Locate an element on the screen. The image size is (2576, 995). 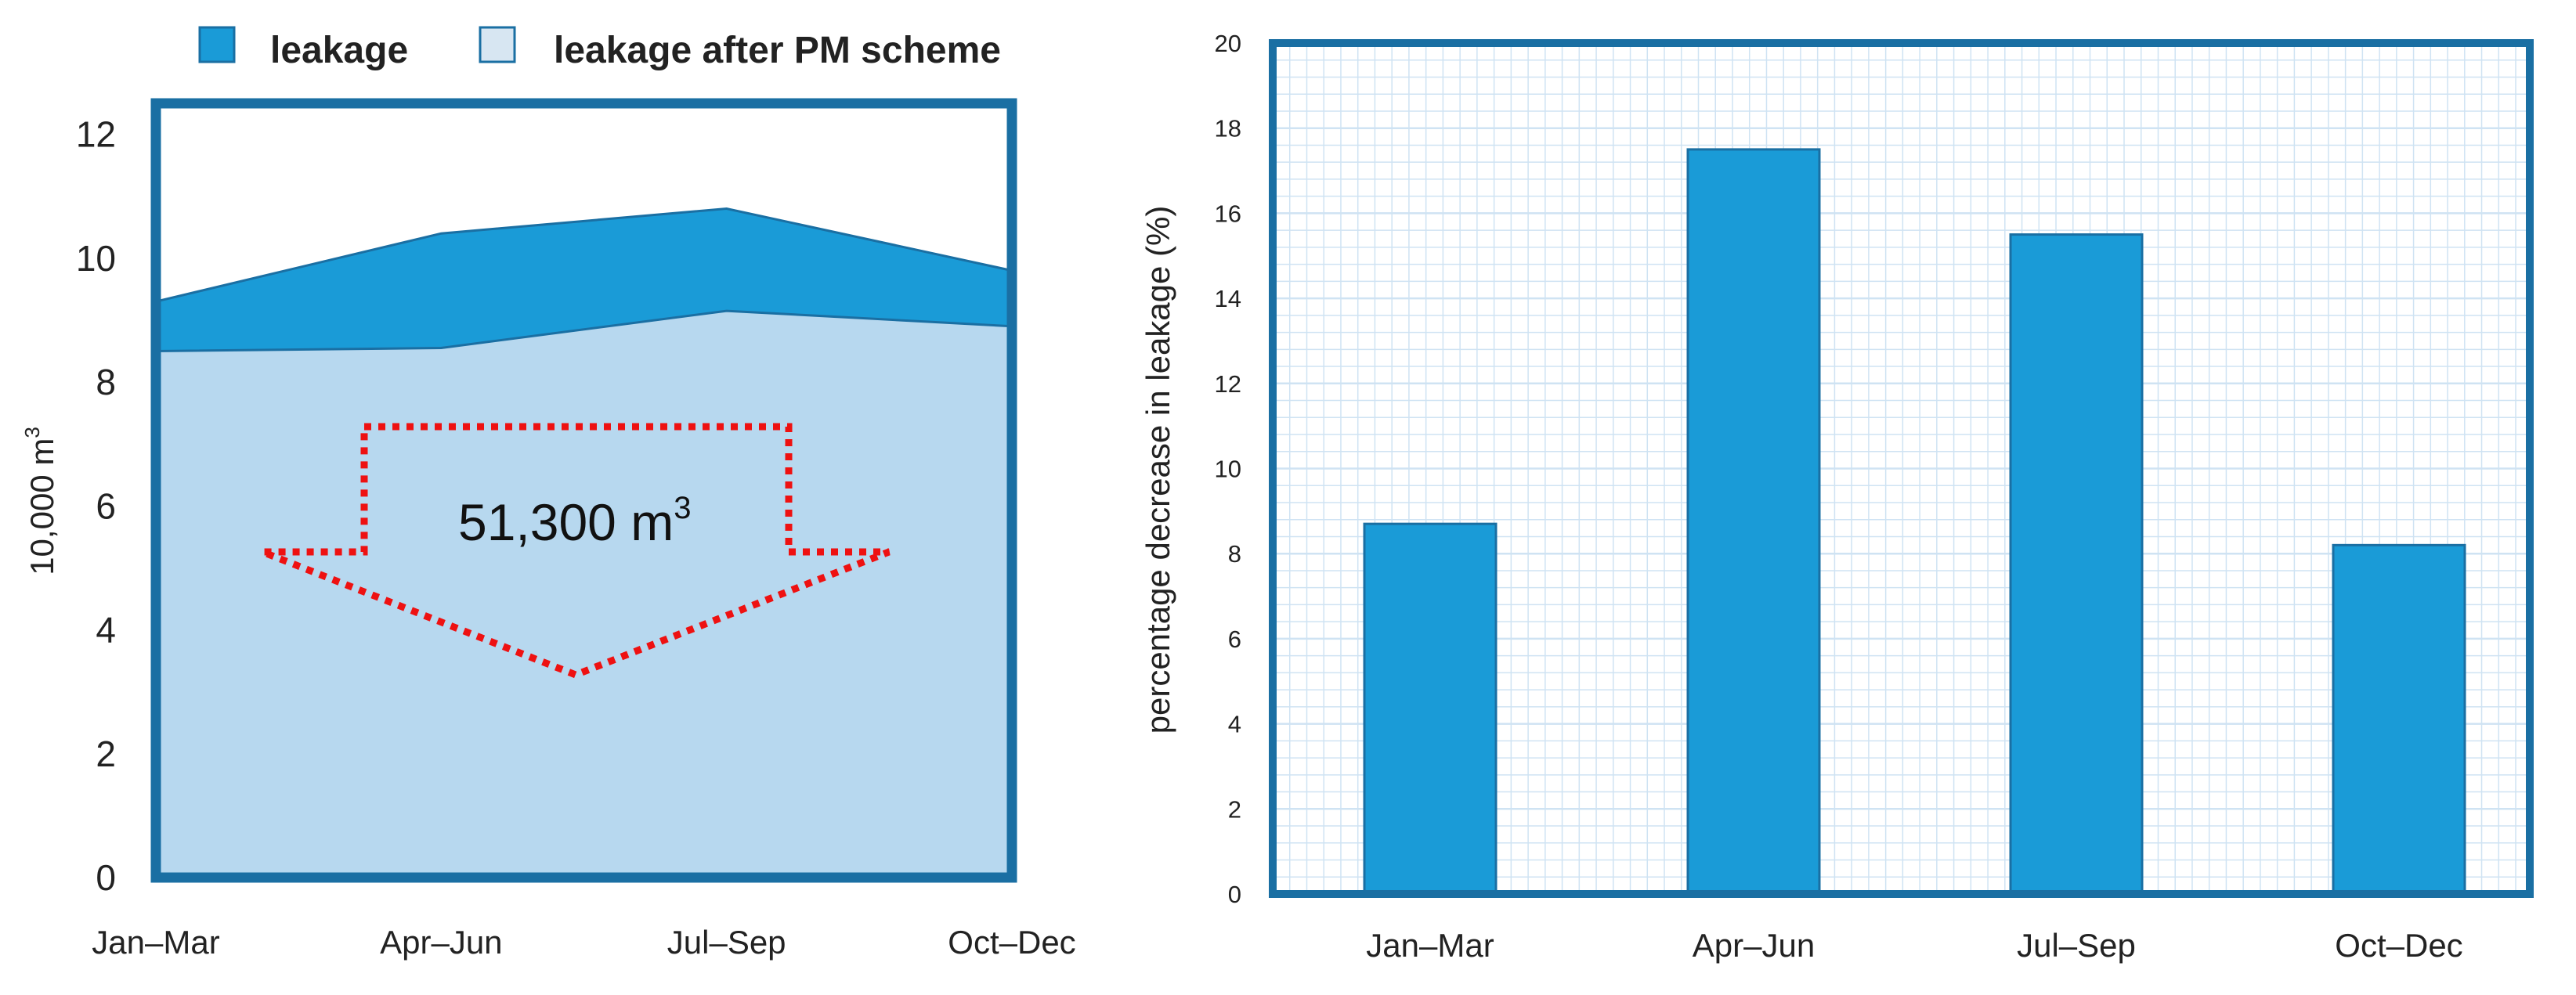
legend-label-after-pm: leakage after PM scheme is located at coordinates (777, 51).